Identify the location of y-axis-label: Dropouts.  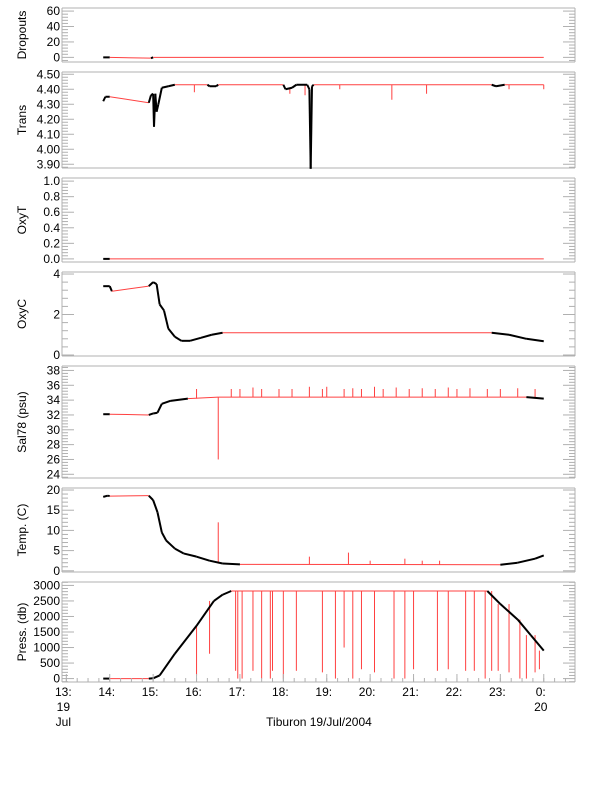
(22, 35).